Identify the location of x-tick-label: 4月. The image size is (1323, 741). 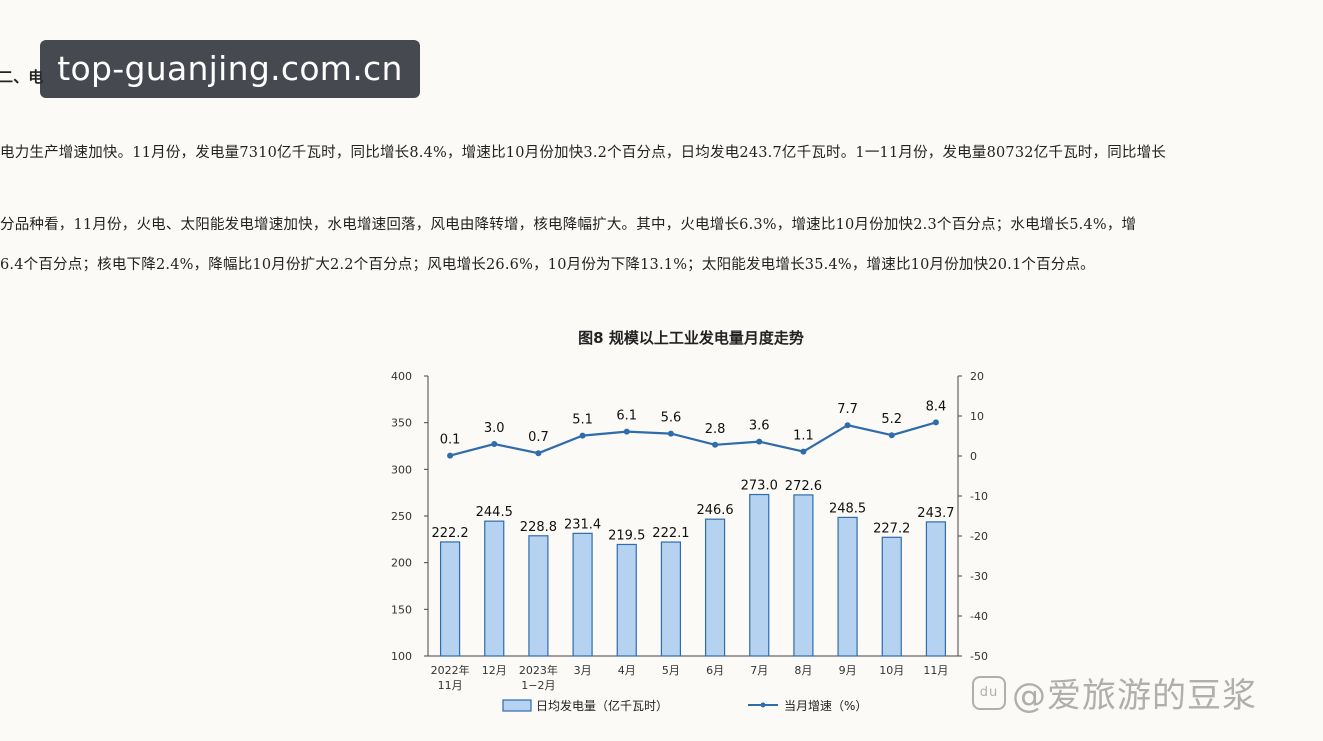
(627, 670).